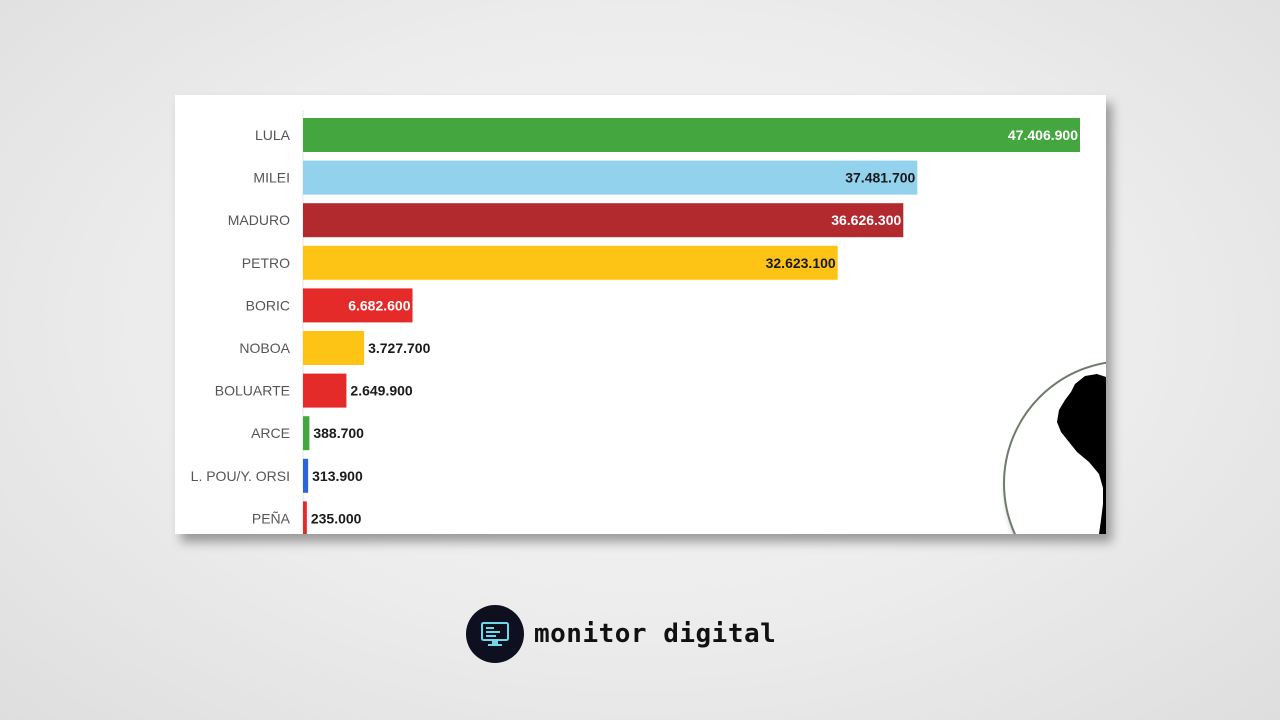 This screenshot has height=720, width=1280. What do you see at coordinates (1054, 447) in the screenshot?
I see `south-america-map-inset` at bounding box center [1054, 447].